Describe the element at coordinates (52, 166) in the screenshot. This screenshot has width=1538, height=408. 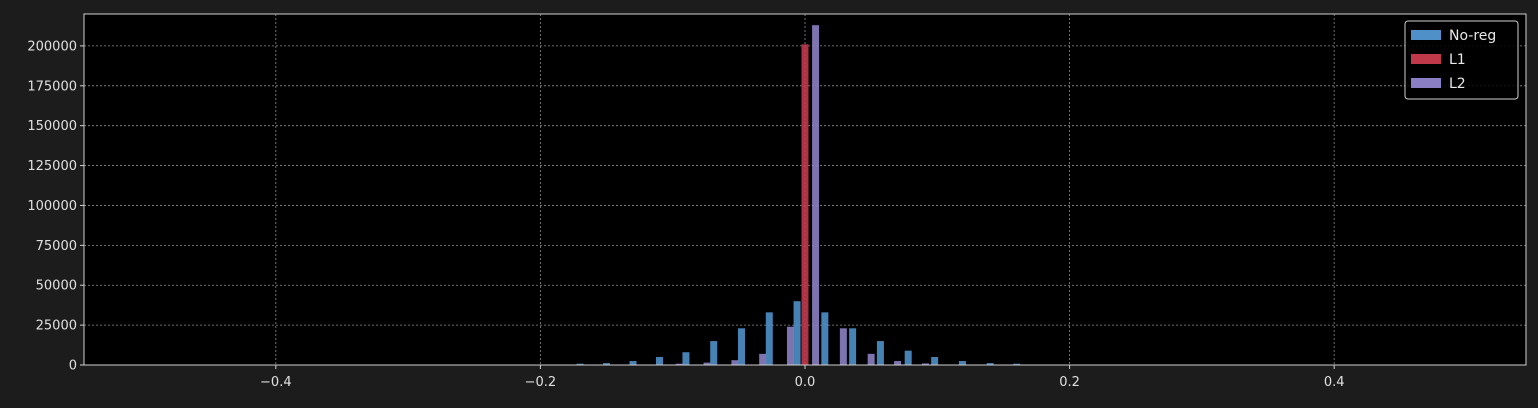
I see `y-tick-label: 125000` at that location.